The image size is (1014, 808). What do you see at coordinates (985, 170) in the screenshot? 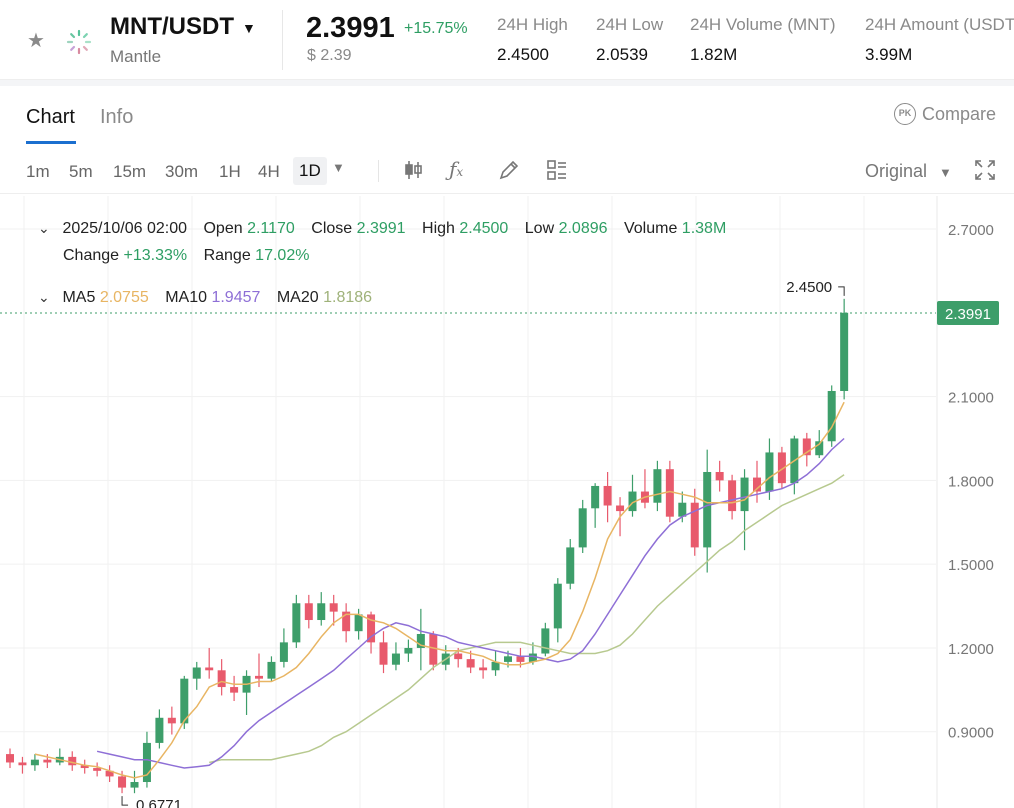
I see `fullscreen-icon` at bounding box center [985, 170].